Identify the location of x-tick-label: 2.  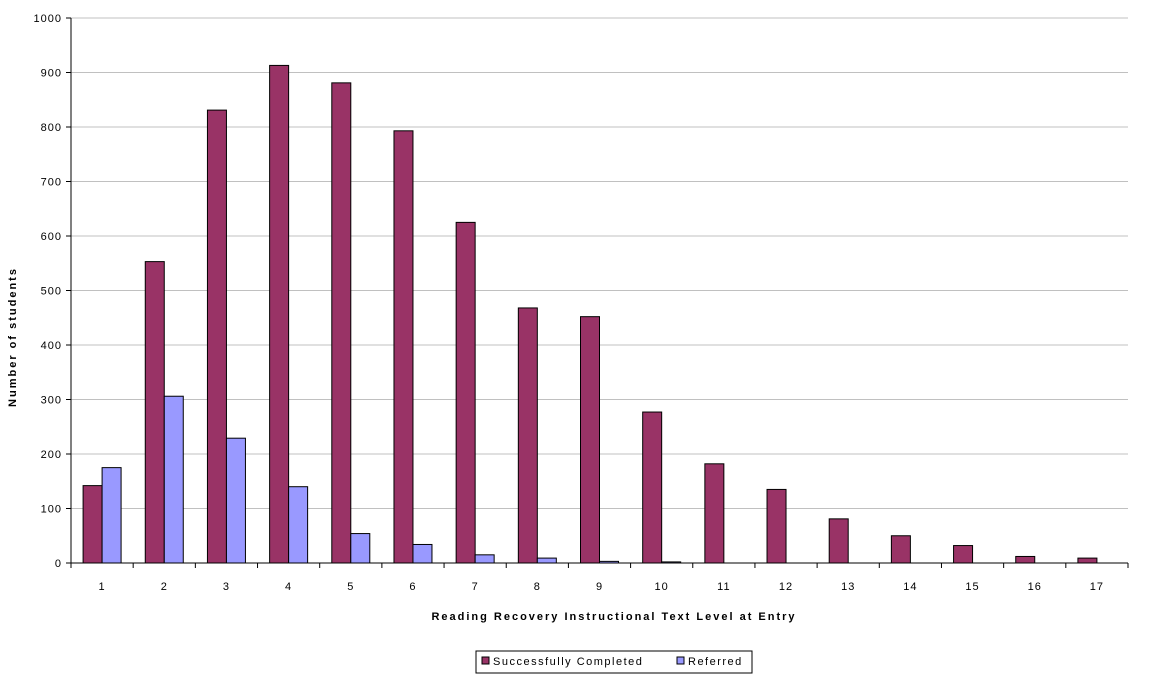
(164, 587).